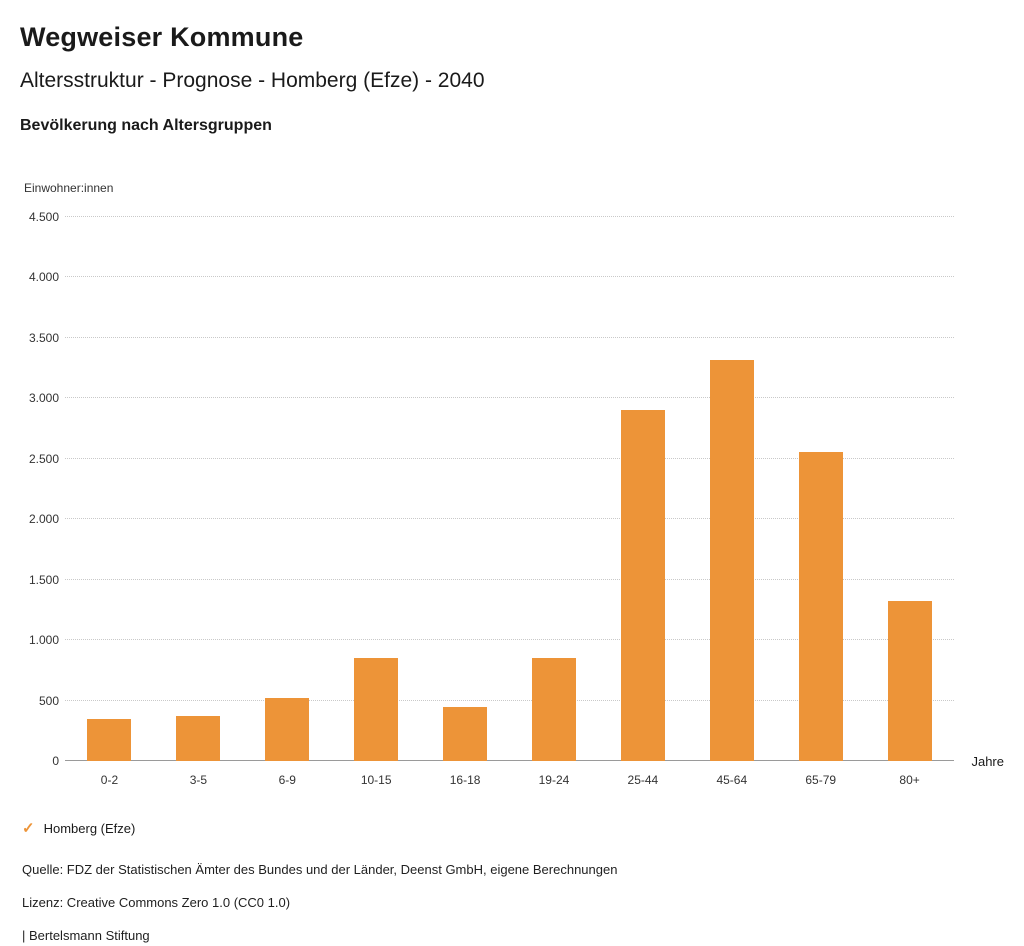  What do you see at coordinates (198, 780) in the screenshot?
I see `x-tick-label: 3-5` at bounding box center [198, 780].